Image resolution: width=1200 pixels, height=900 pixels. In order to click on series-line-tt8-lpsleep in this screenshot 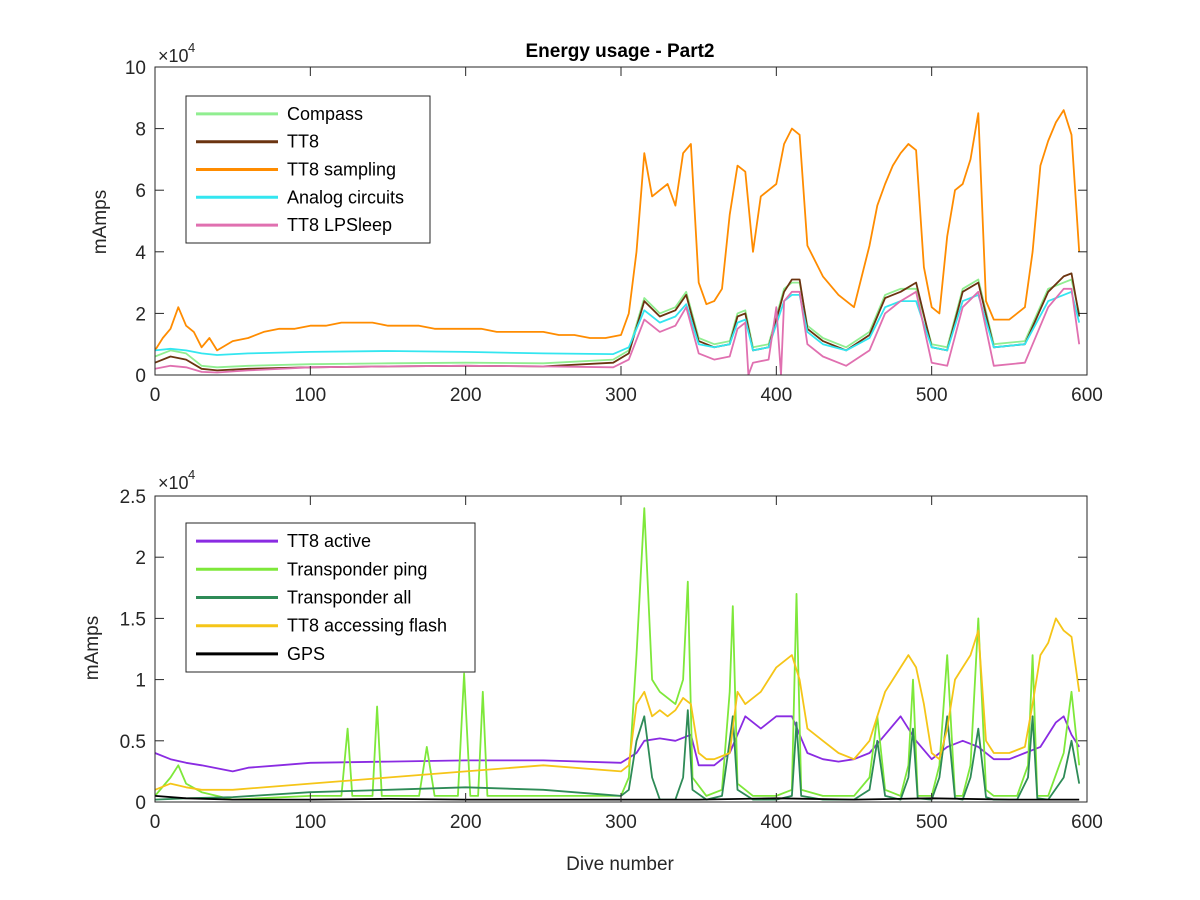, I will do `click(618, 331)`.